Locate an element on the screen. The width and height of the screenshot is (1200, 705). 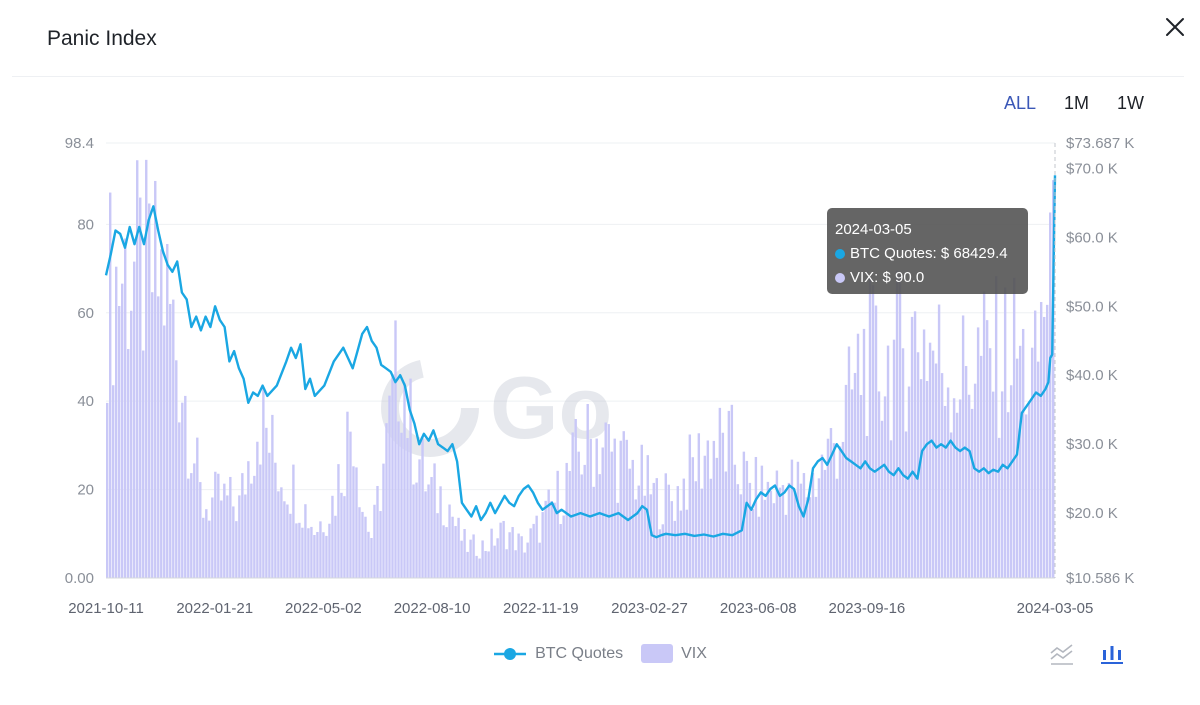
bar-chart-toggle-icon is located at coordinates (1112, 654).